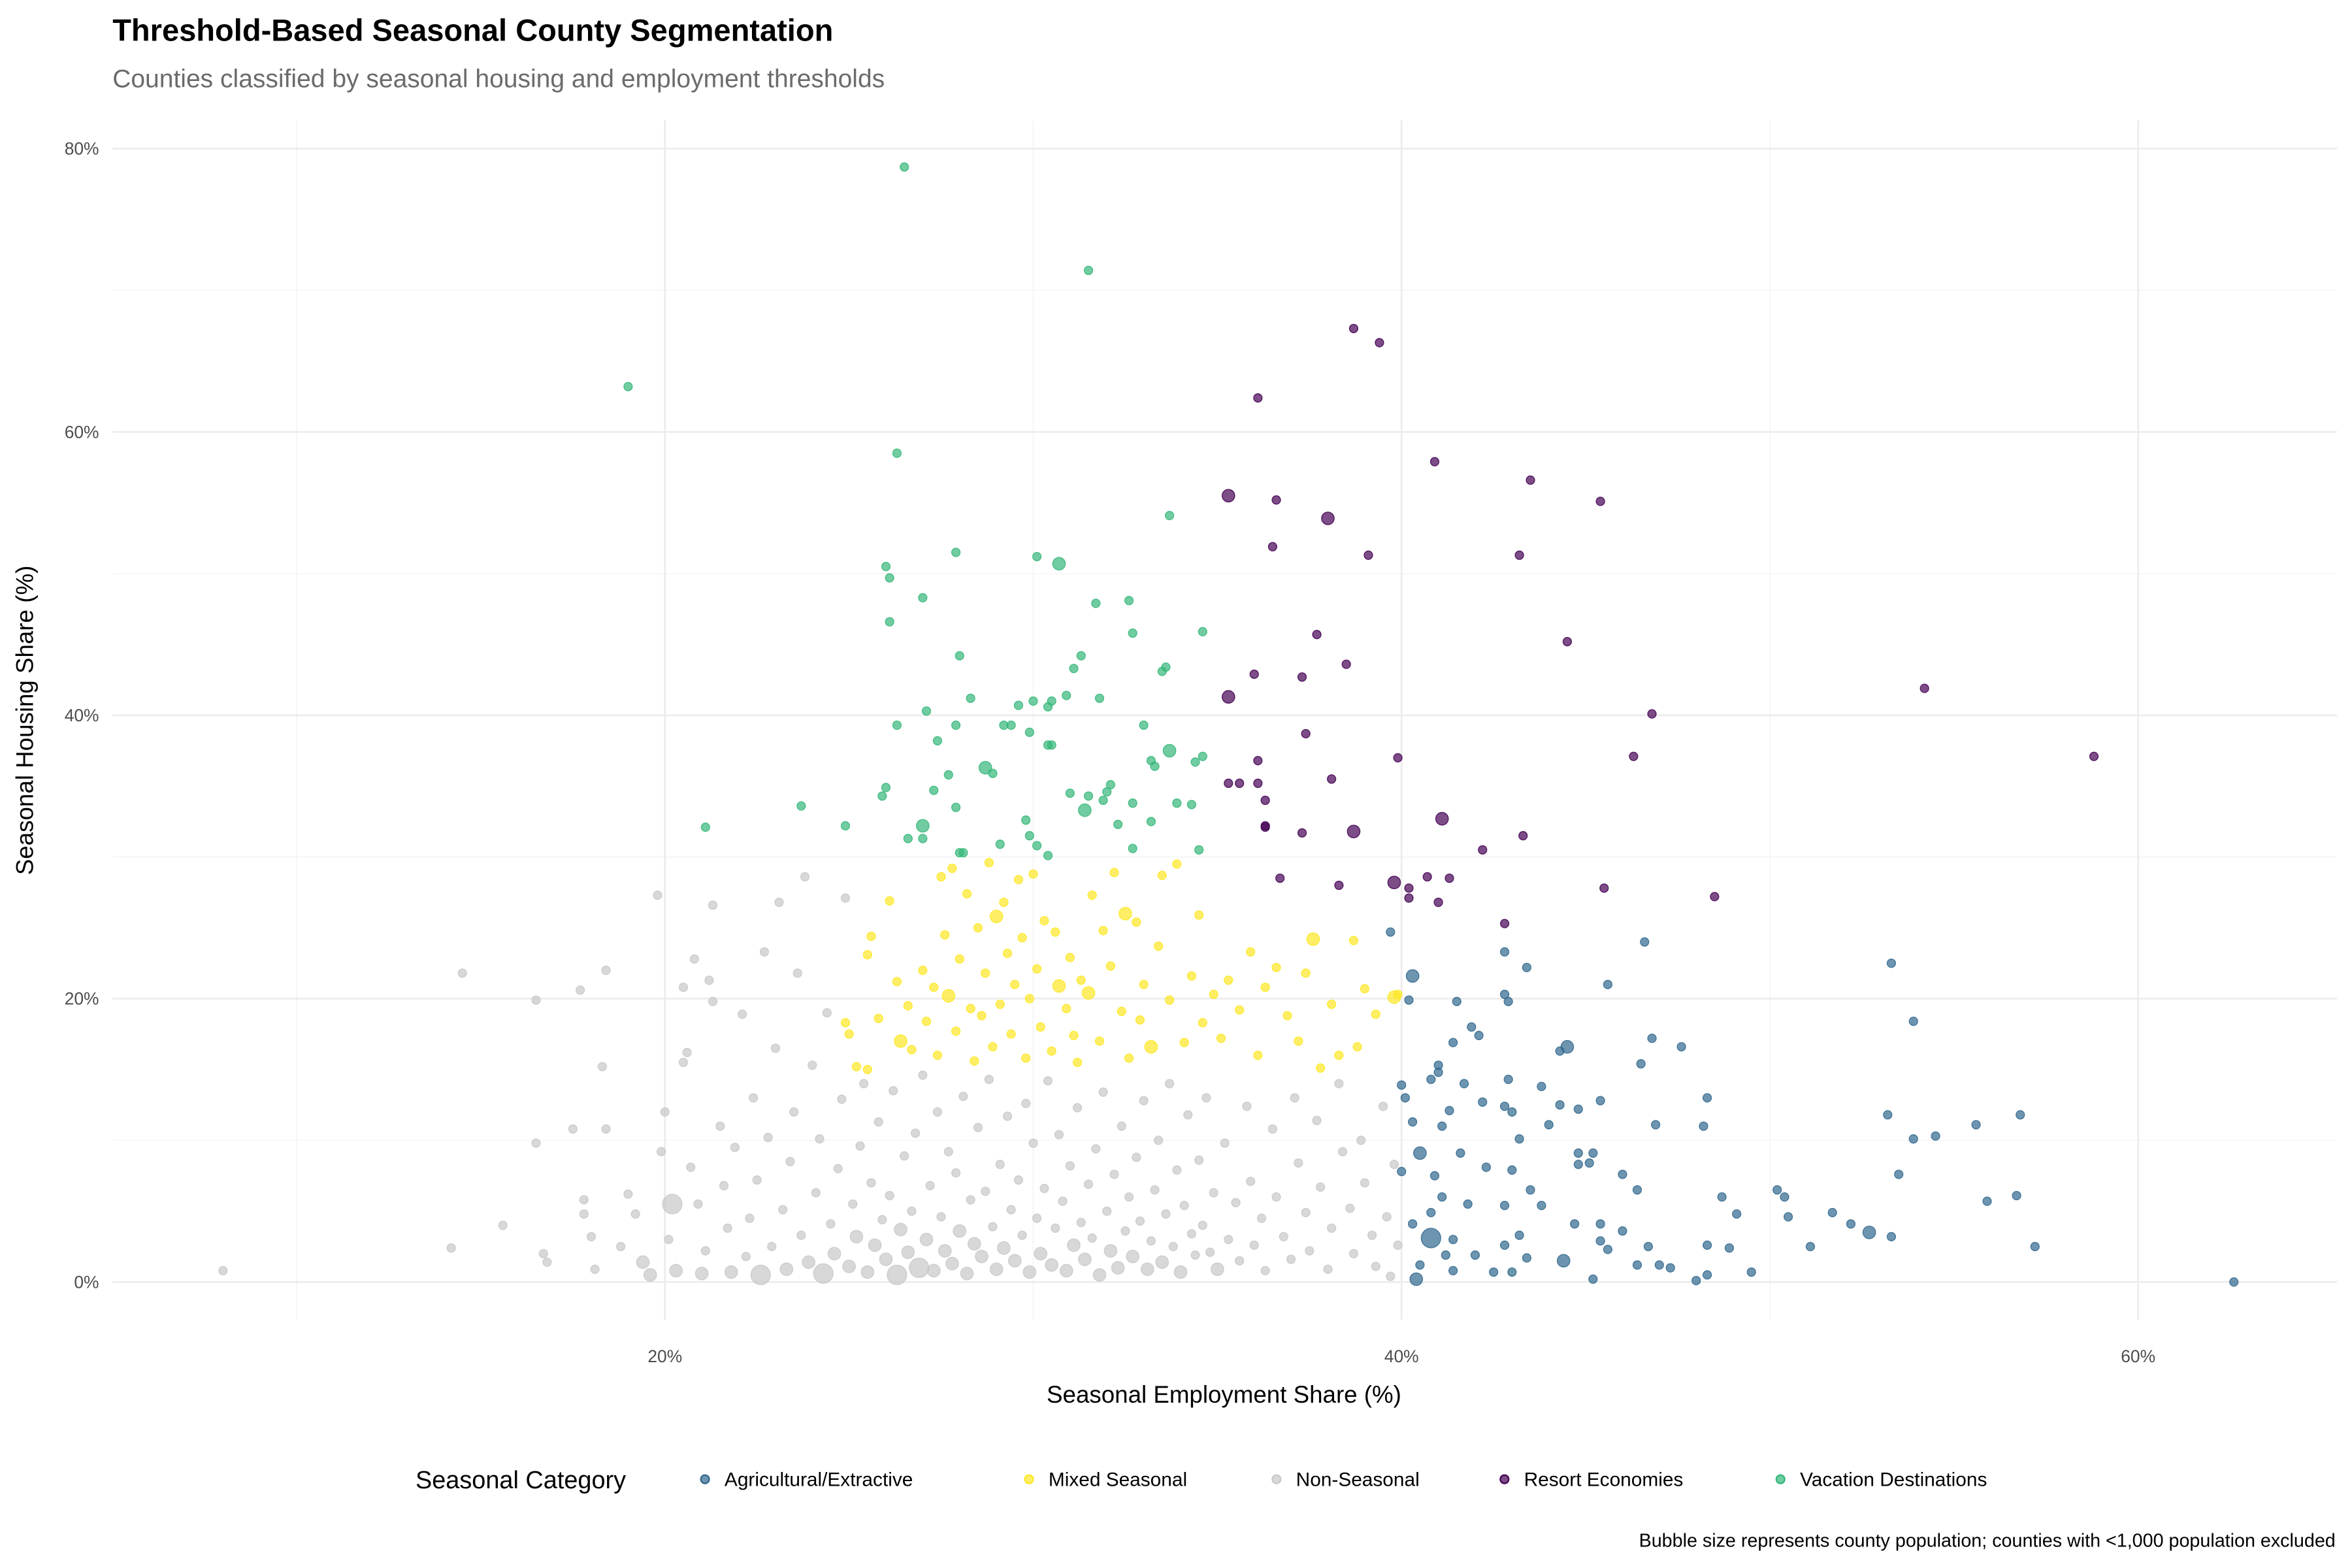 This screenshot has height=1568, width=2352. I want to click on legend-title: Seasonal Category, so click(521, 1480).